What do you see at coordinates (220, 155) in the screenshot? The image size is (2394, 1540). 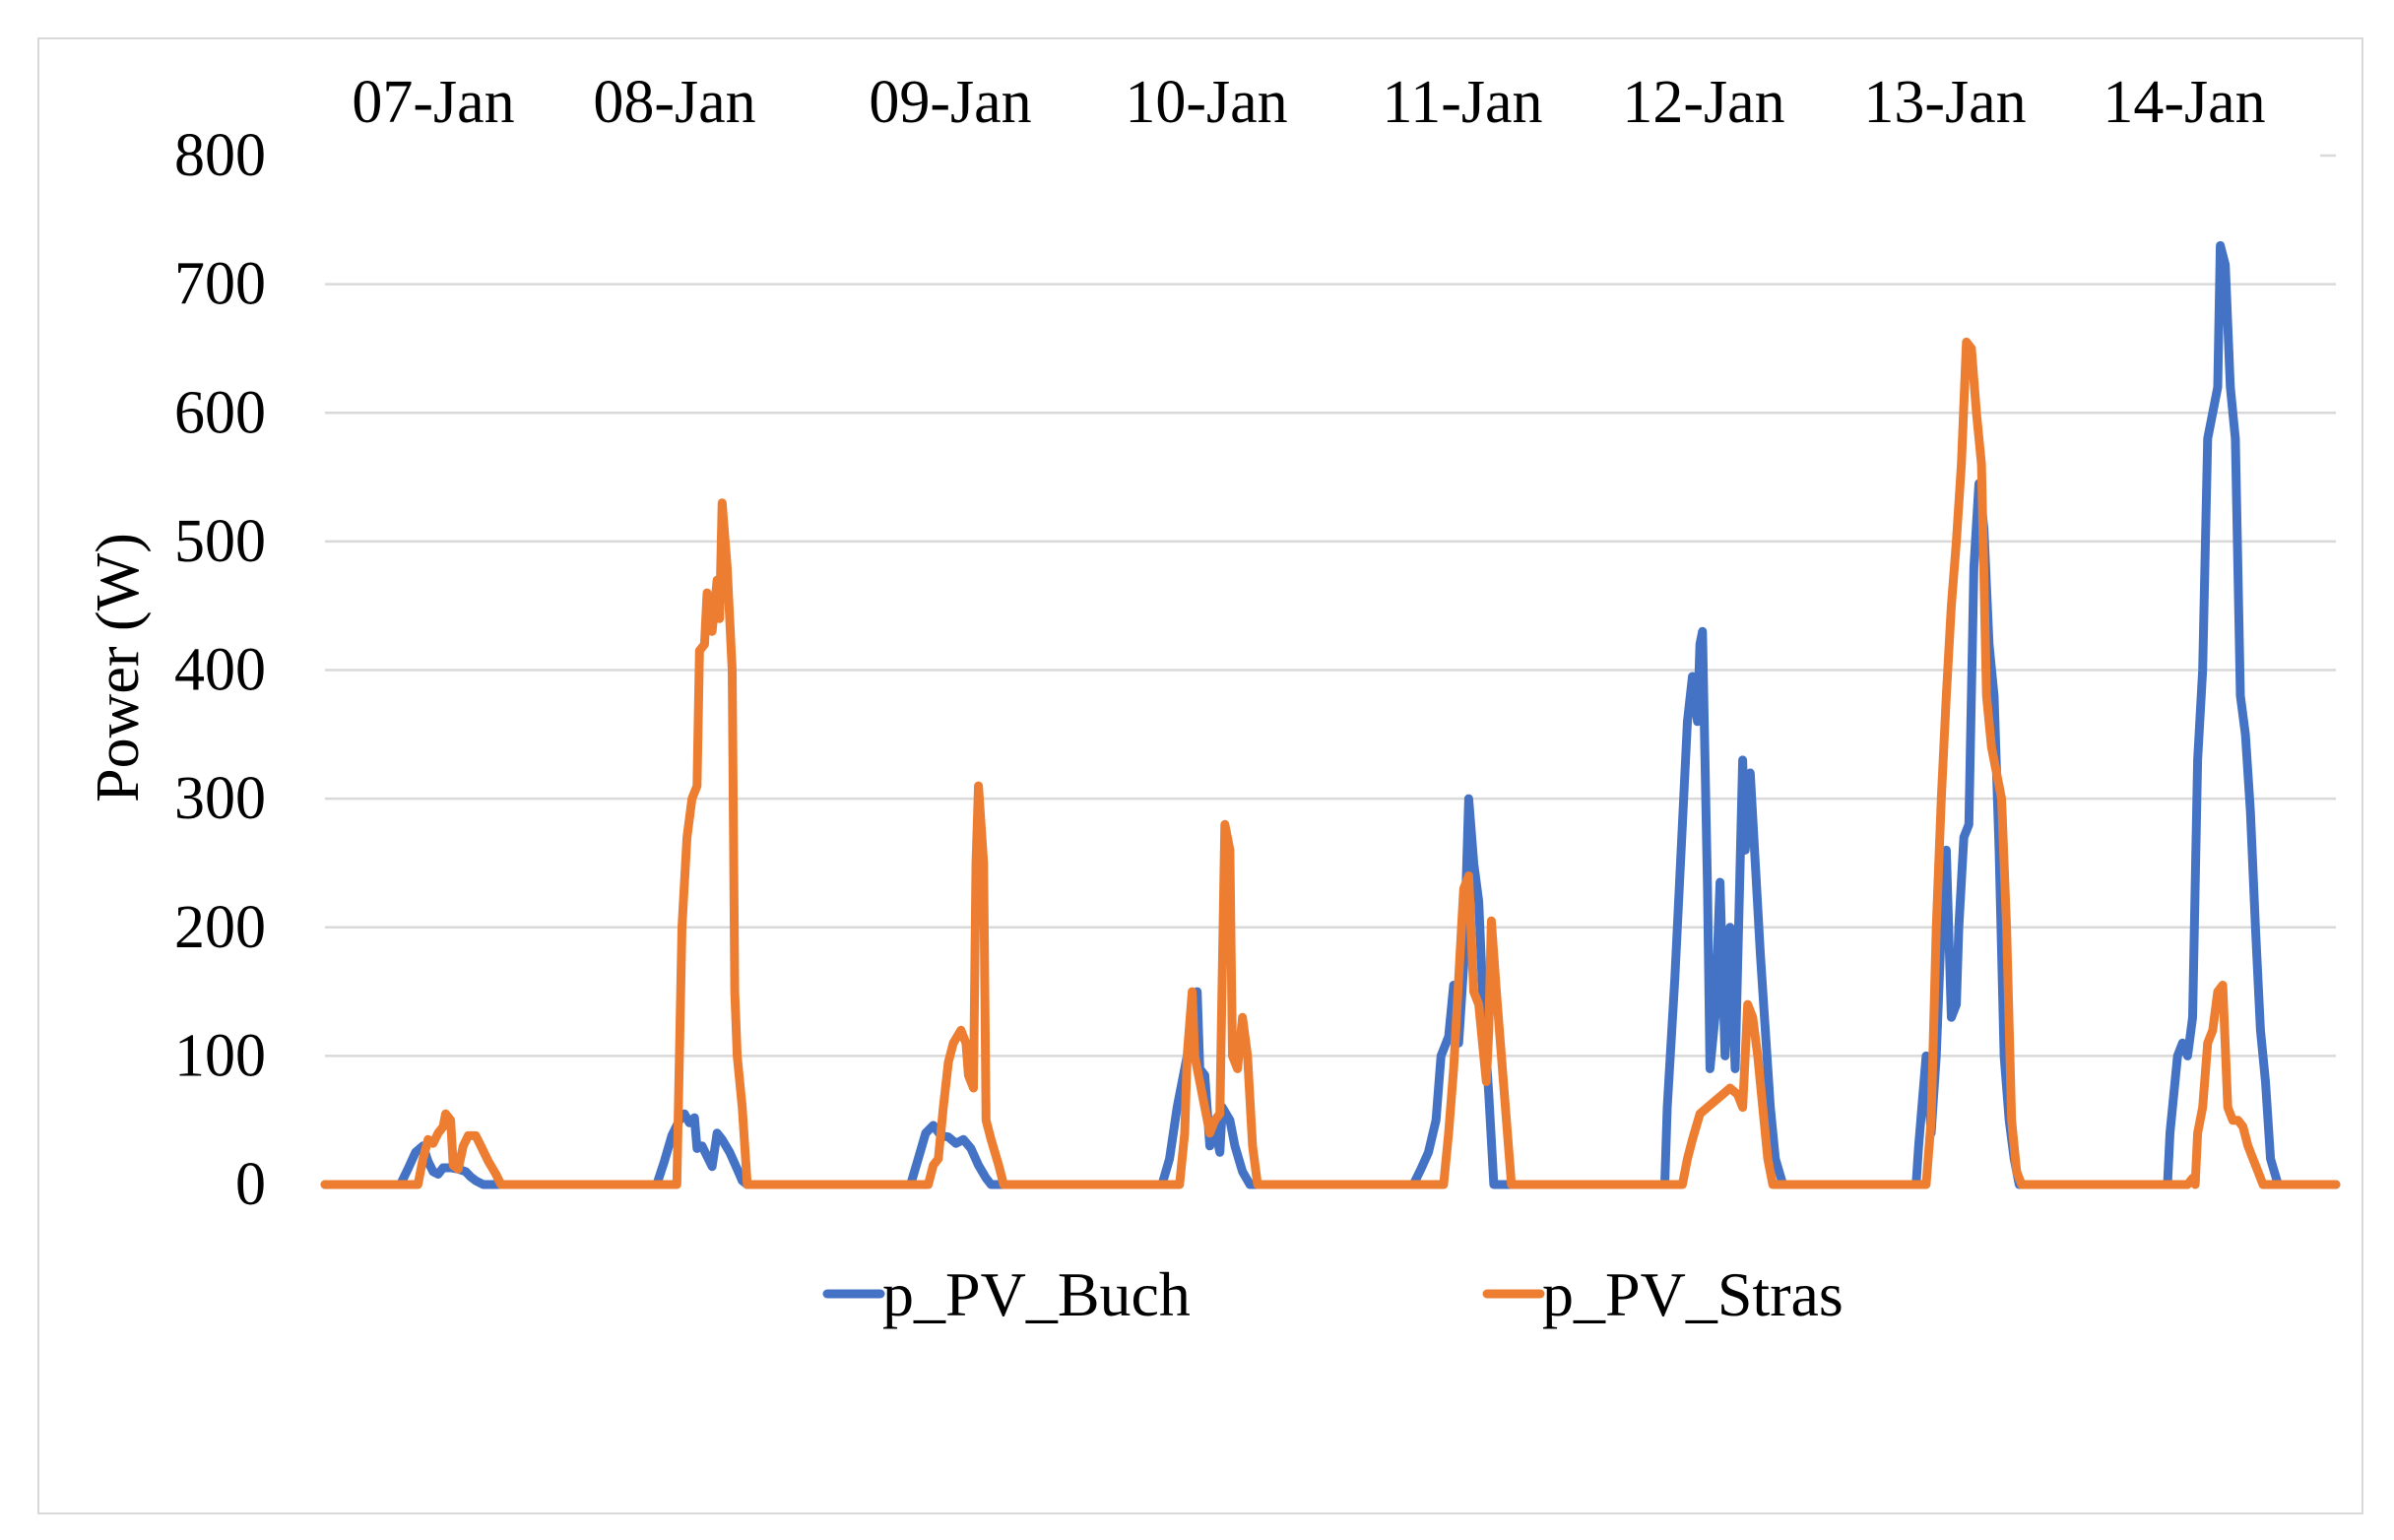 I see `y-tick-label: 800` at bounding box center [220, 155].